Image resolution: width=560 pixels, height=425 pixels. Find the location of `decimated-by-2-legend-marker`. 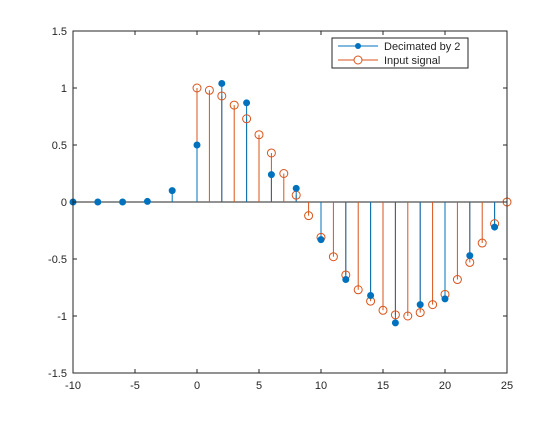

decimated-by-2-legend-marker is located at coordinates (358, 46).